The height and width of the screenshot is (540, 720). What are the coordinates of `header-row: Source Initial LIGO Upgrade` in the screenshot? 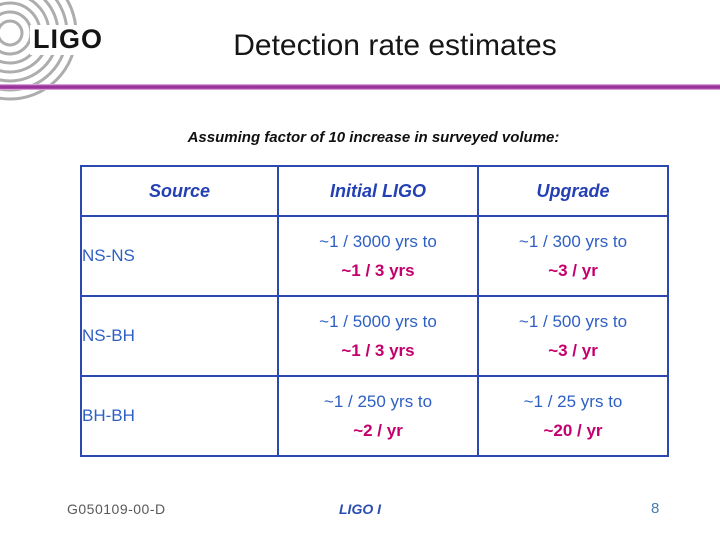 It's located at (374, 191).